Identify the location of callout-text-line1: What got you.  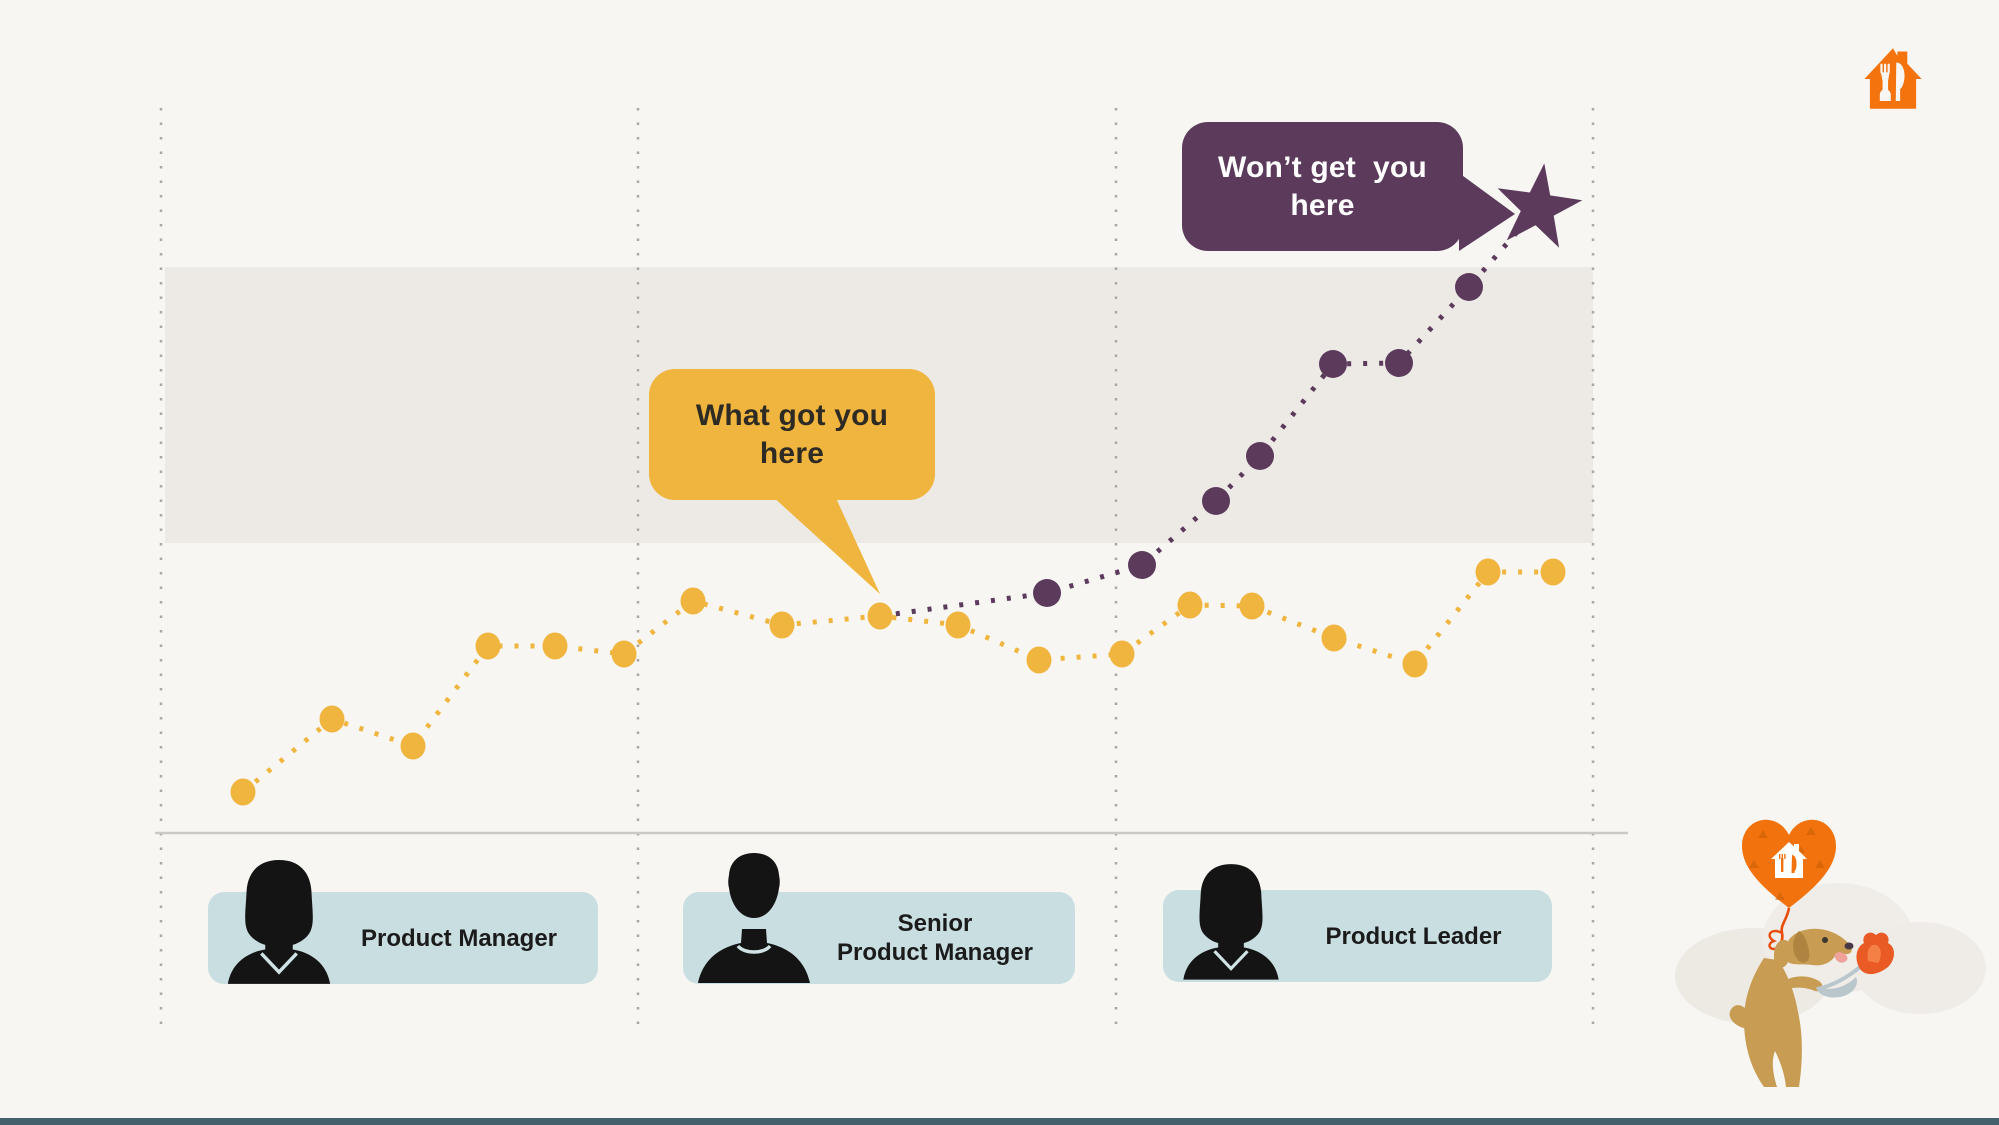
(792, 415).